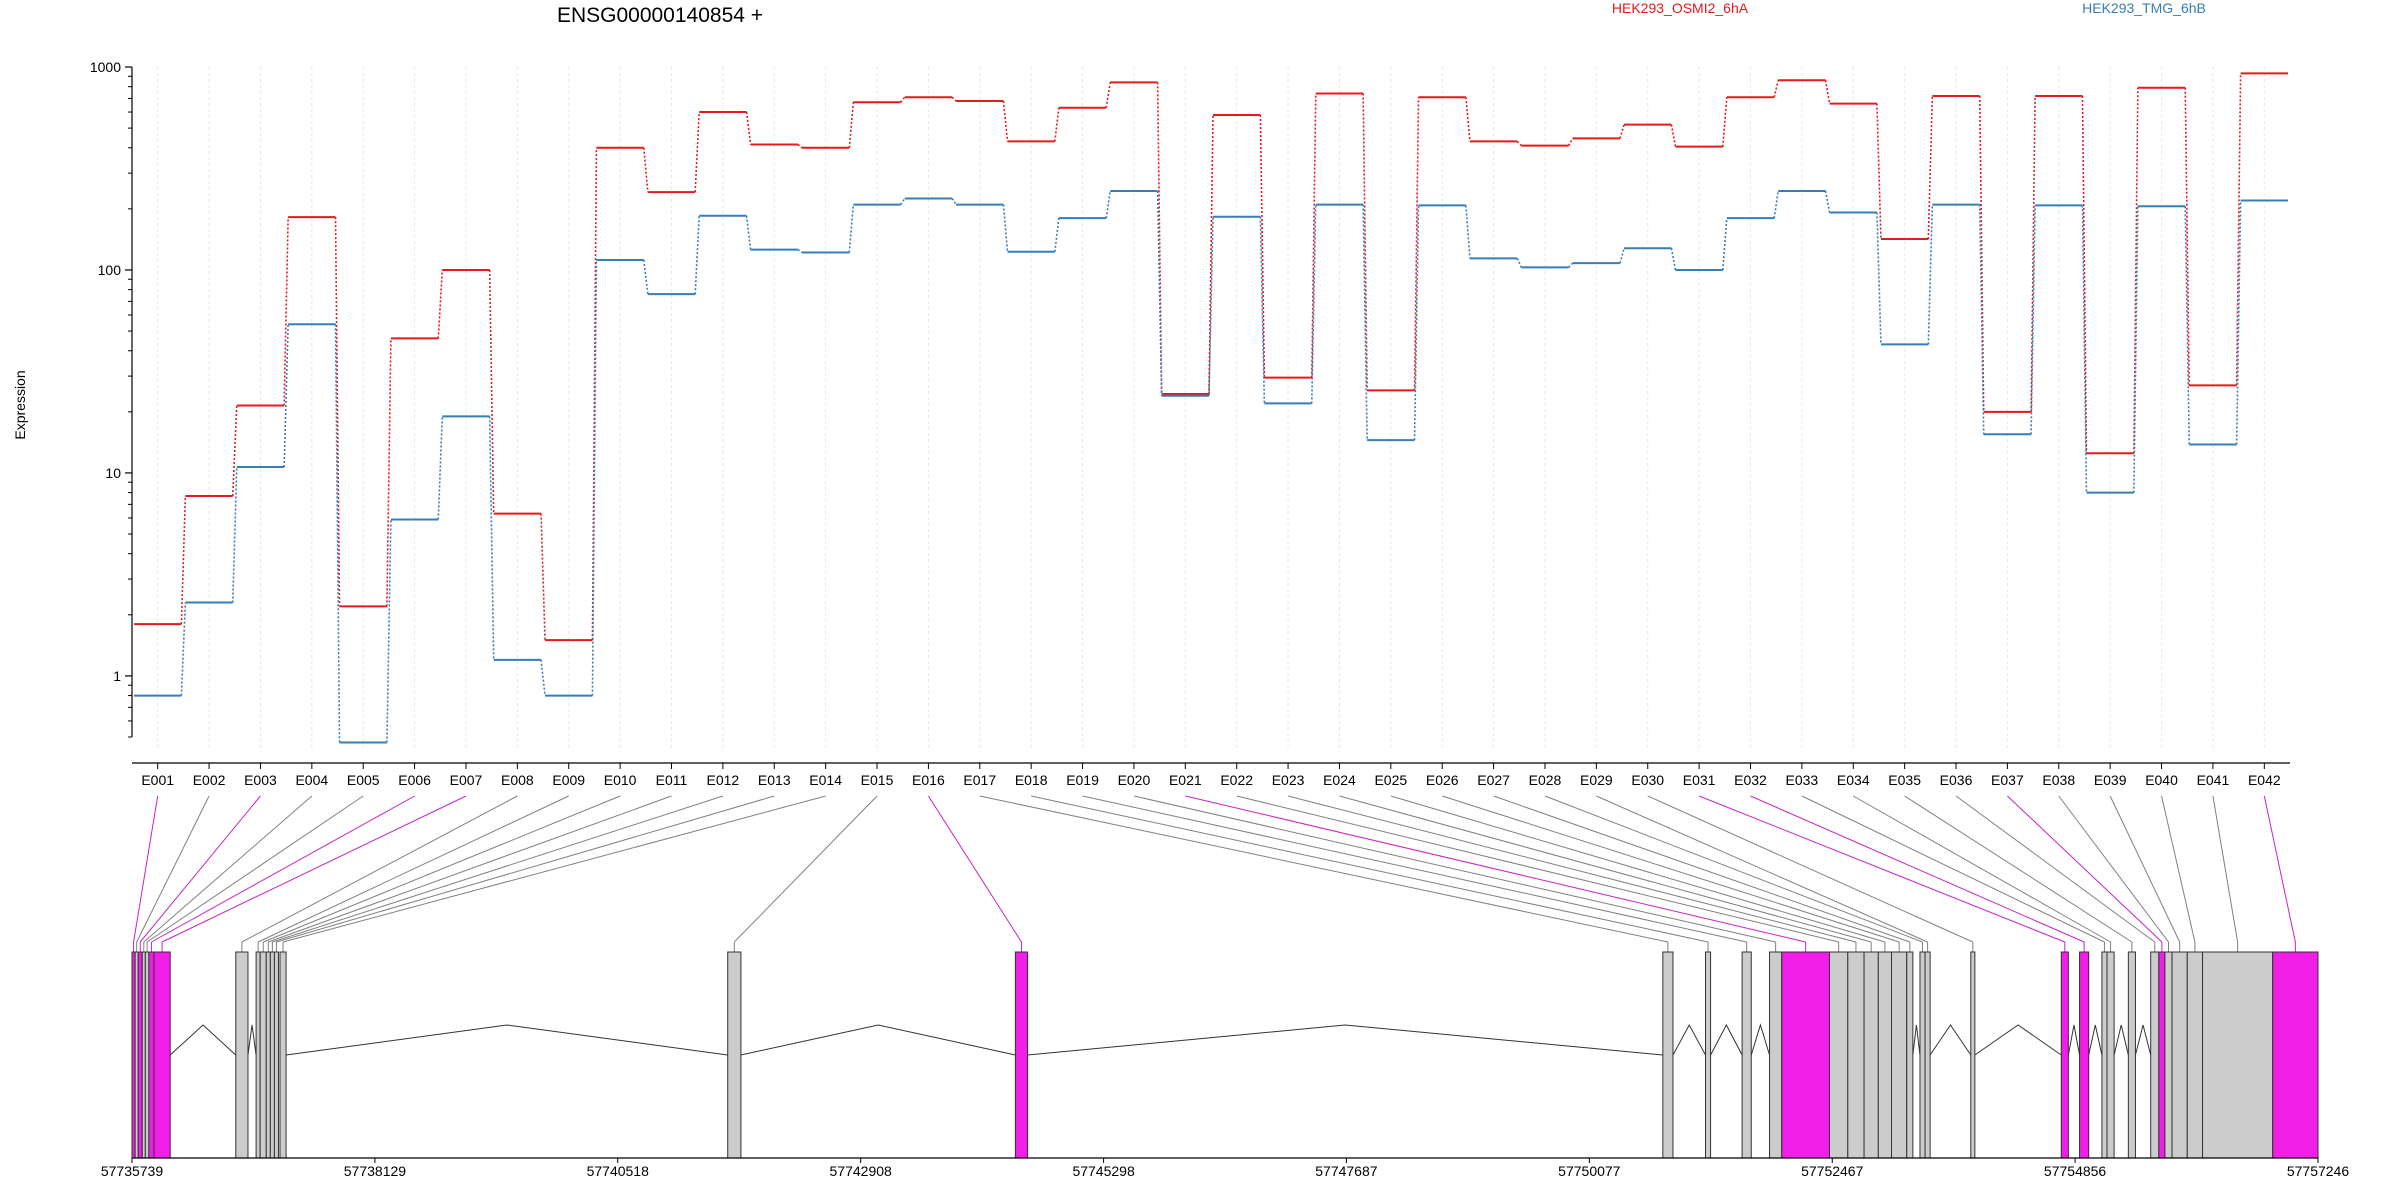 This screenshot has height=1200, width=2400. What do you see at coordinates (1288, 780) in the screenshot?
I see `x-tick-label: E023` at bounding box center [1288, 780].